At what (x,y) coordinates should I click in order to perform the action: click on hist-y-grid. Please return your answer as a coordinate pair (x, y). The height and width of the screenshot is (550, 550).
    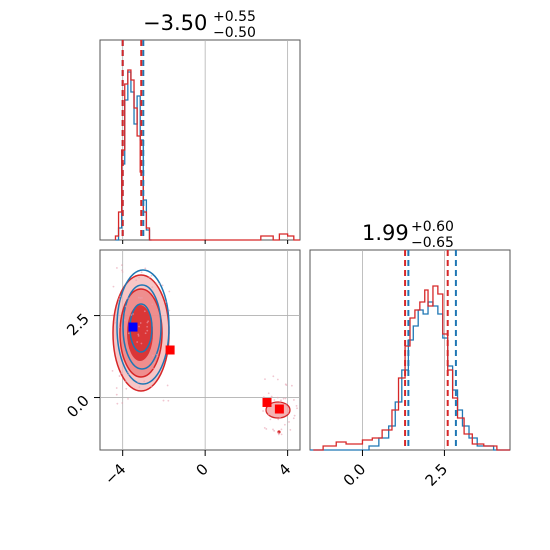
    Looking at the image, I should click on (403, 350).